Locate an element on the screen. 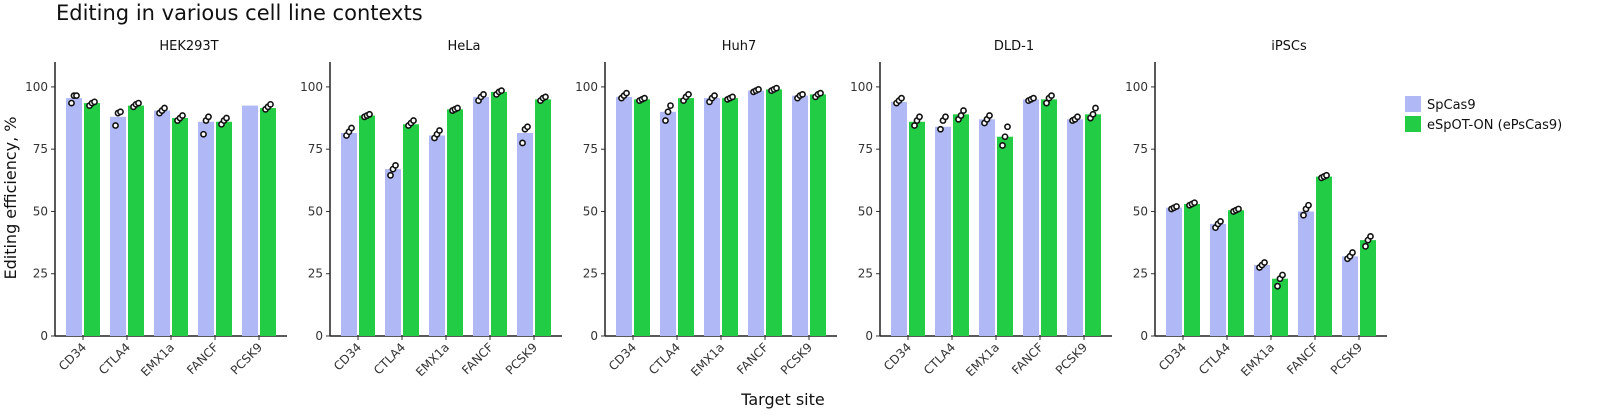 The image size is (1600, 417). bar-spcas9-pcsk9 is located at coordinates (800, 215).